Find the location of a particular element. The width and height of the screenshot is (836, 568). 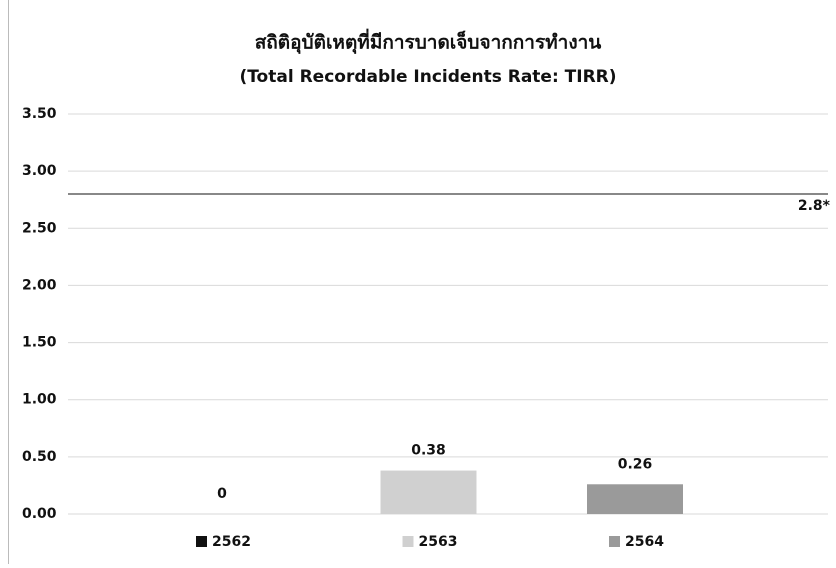

y-tick-label: 0.50 is located at coordinates (39, 457).